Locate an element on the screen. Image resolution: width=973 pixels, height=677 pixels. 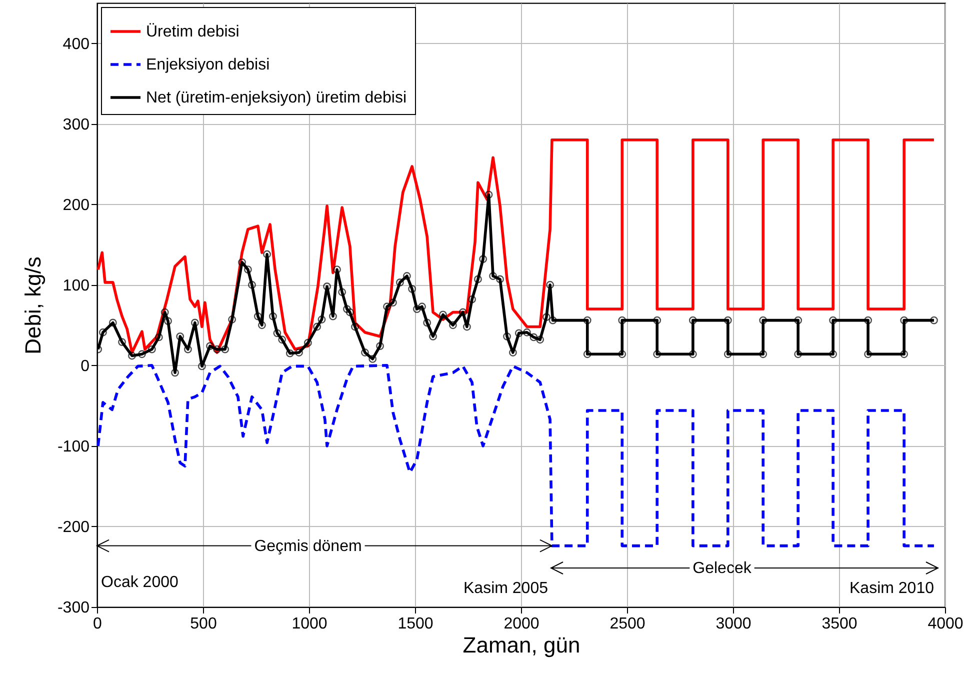
x-tick-label: 4000 is located at coordinates (946, 624).